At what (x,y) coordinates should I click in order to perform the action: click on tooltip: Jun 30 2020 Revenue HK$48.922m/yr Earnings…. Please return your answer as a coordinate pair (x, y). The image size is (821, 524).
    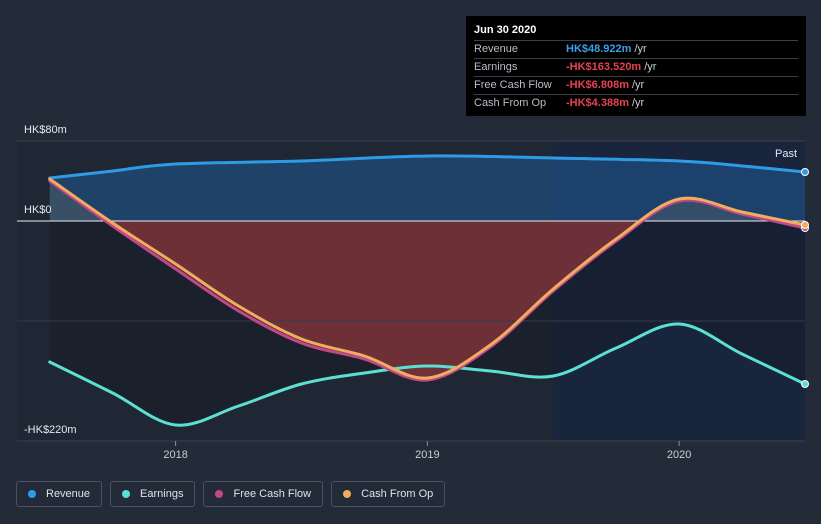
    Looking at the image, I should click on (636, 66).